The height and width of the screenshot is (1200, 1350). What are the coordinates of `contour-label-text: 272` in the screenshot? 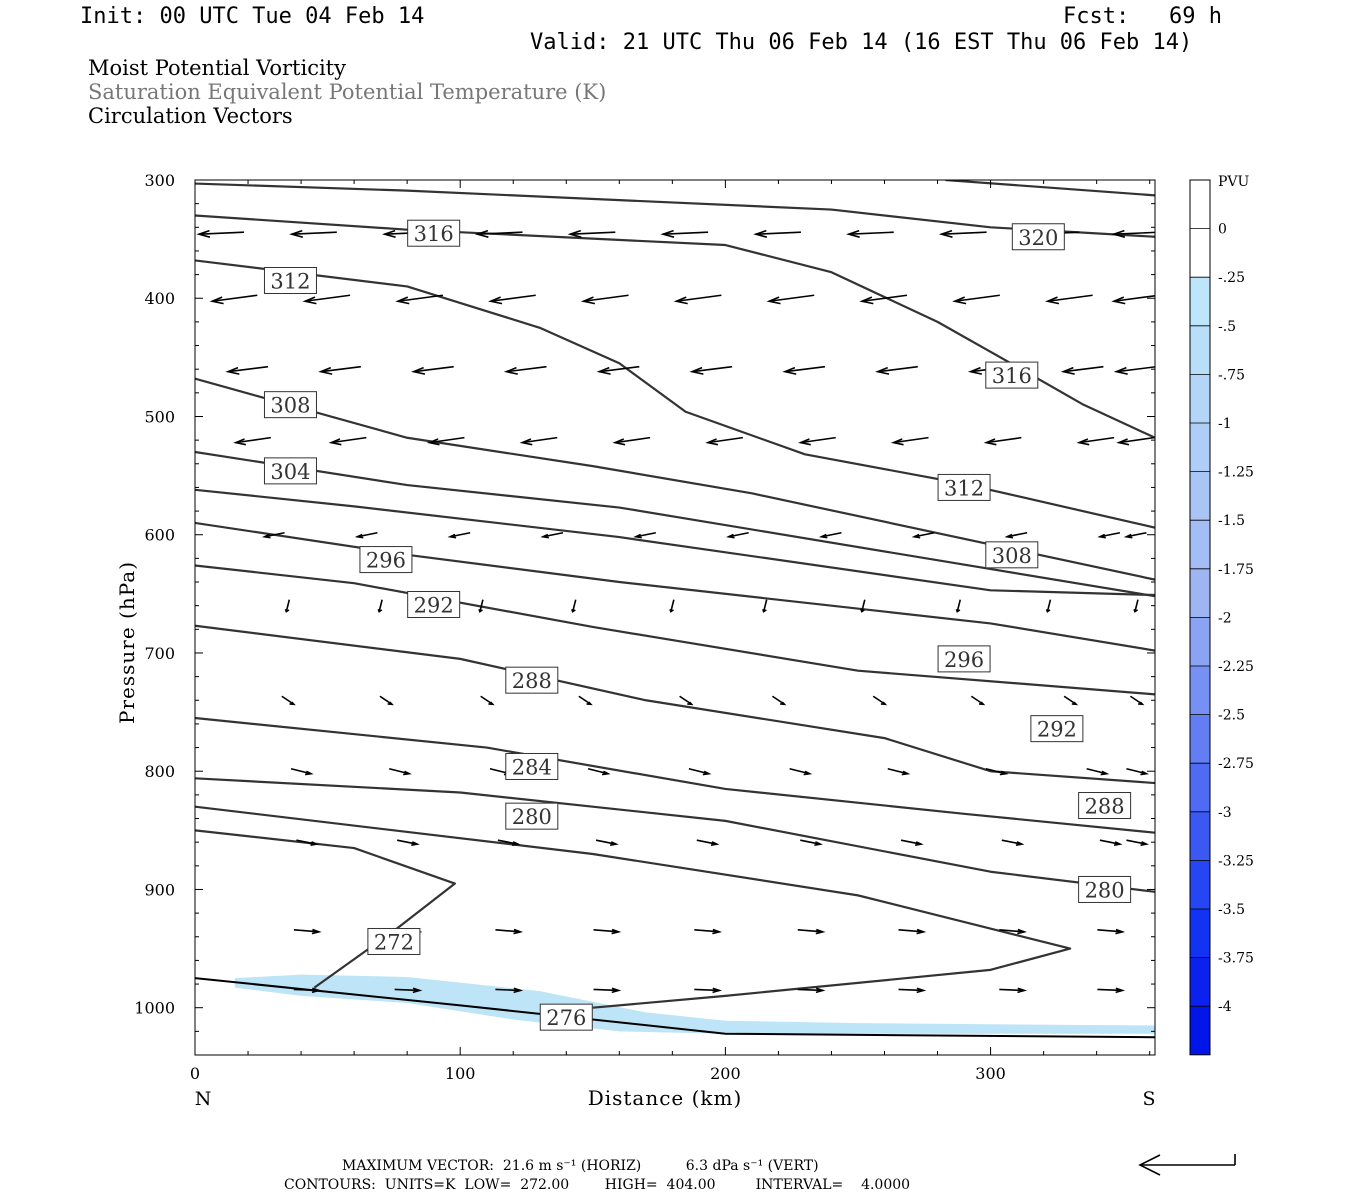 It's located at (394, 942).